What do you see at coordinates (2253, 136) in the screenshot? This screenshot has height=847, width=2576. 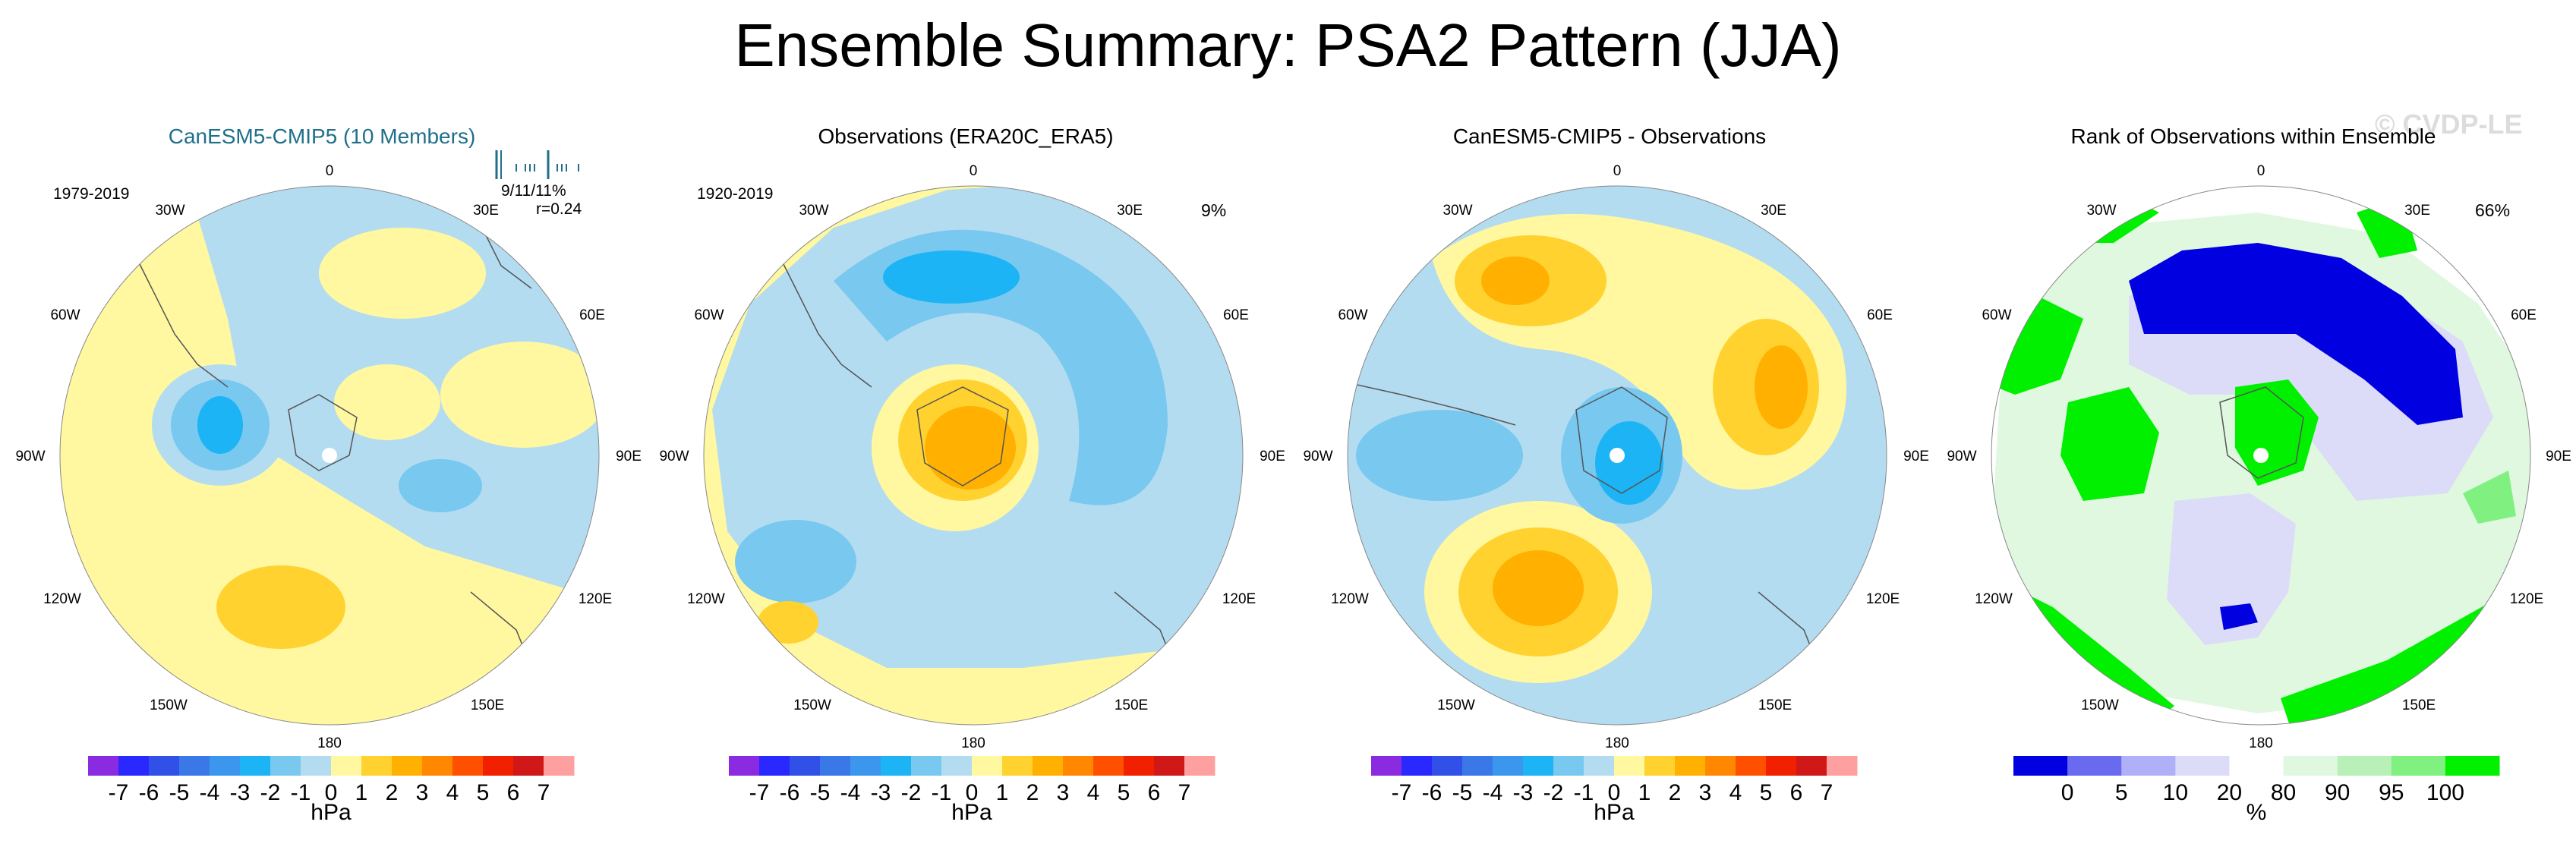 I see `panel-title: Rank of Observations within Ensemble` at bounding box center [2253, 136].